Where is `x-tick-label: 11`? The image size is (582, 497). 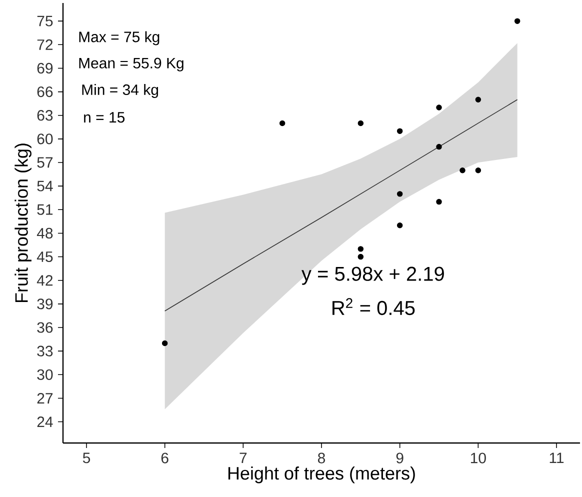
x-tick-label: 11 is located at coordinates (557, 458).